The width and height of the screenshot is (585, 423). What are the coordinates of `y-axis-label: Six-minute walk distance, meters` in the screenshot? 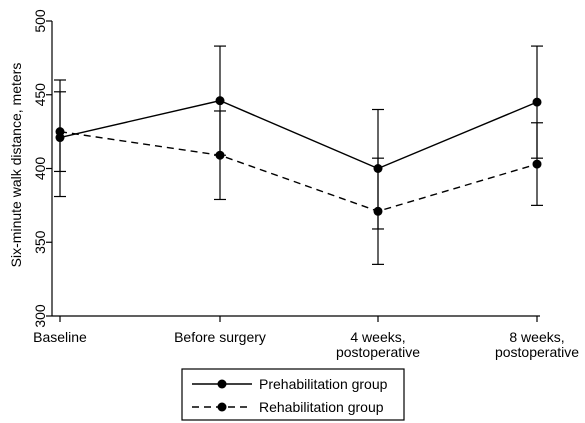 It's located at (16, 165).